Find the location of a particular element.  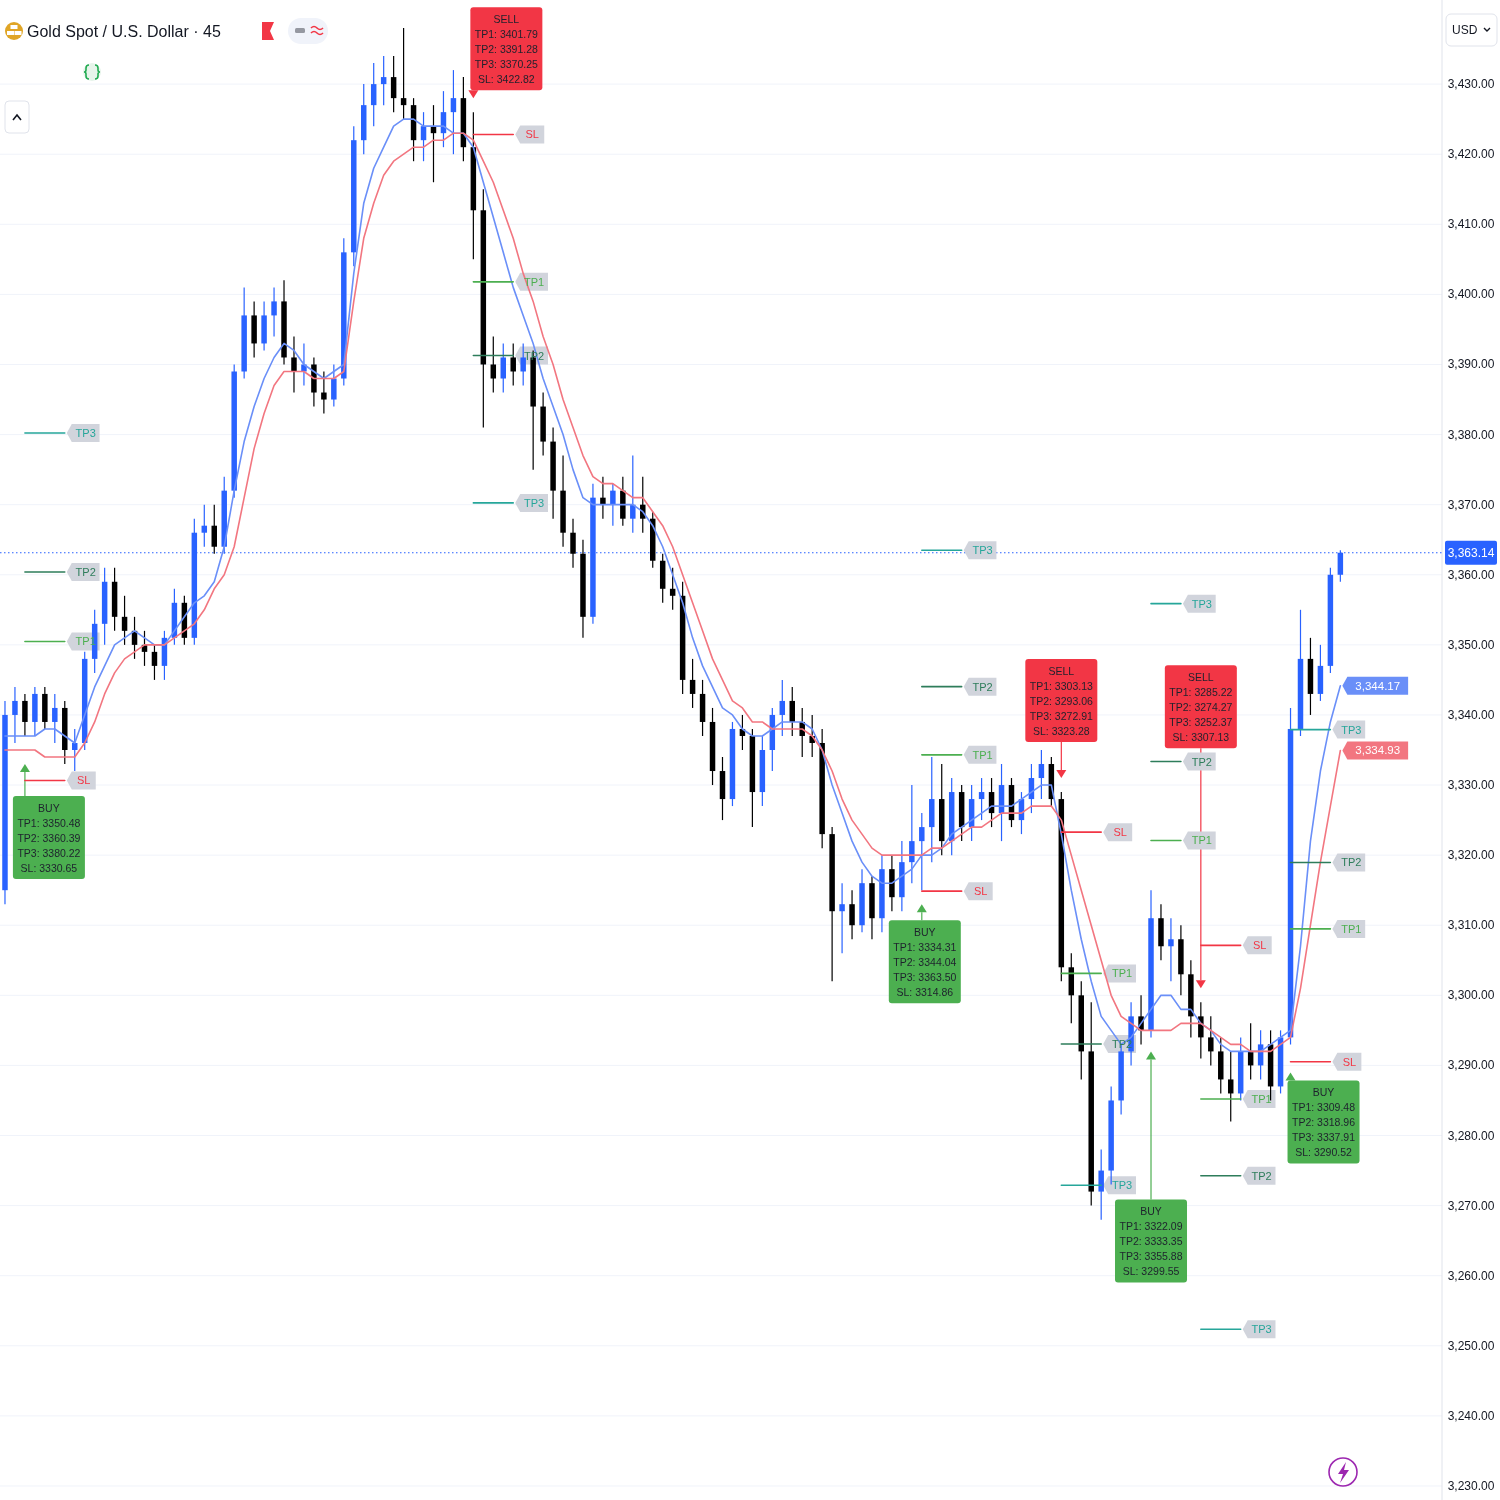

data-label: 3,334.93 is located at coordinates (1378, 750).